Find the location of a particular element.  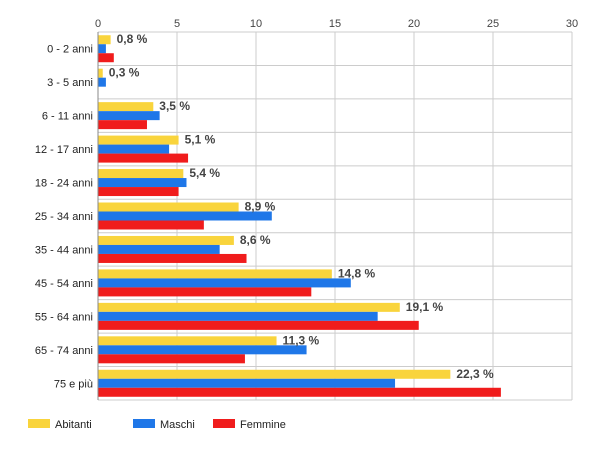

data-label: 14,8 % is located at coordinates (357, 273).